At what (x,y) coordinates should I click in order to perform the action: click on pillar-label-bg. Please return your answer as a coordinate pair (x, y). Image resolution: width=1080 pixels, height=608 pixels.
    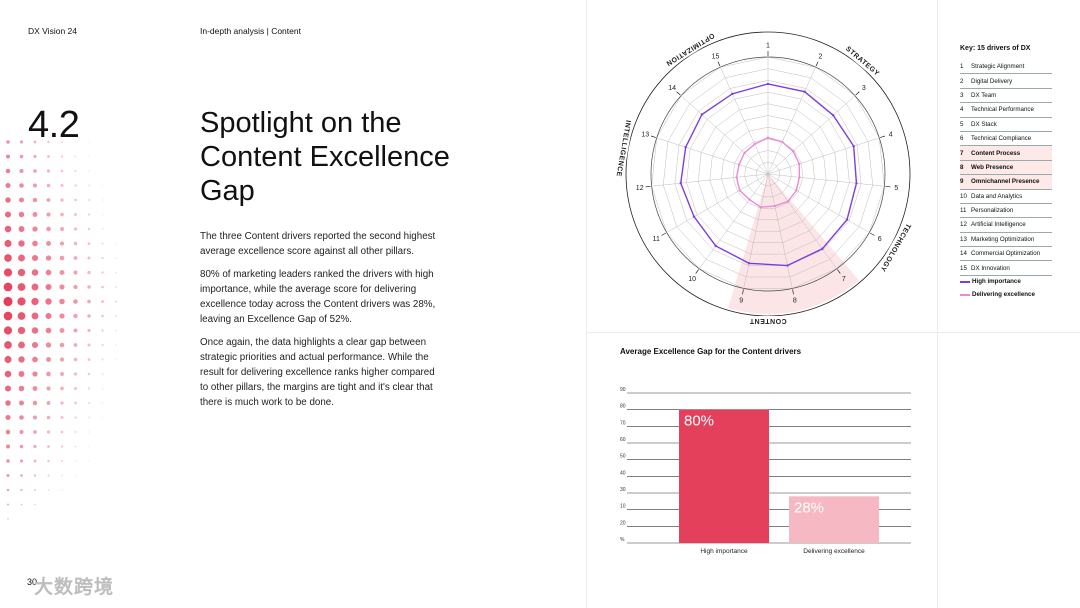
    Looking at the image, I should click on (690, 49).